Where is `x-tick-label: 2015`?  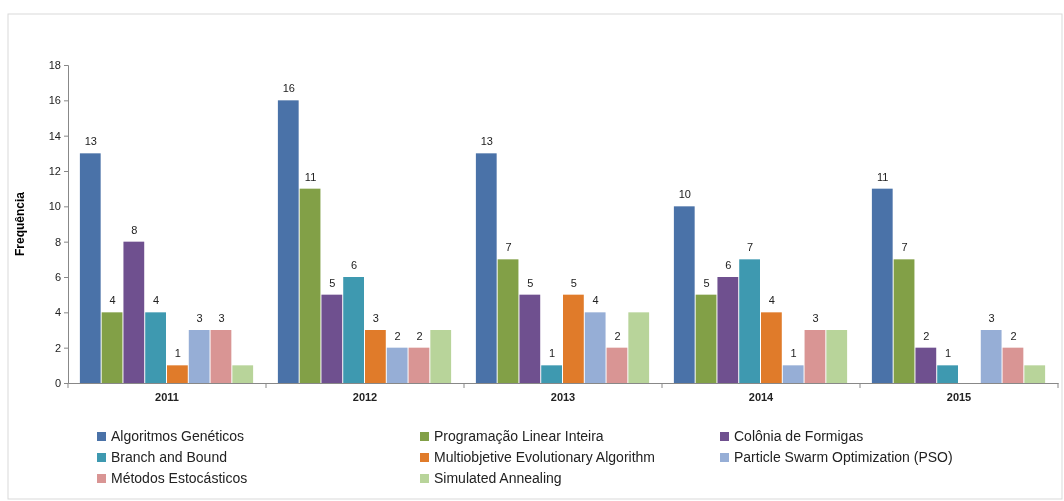
x-tick-label: 2015 is located at coordinates (959, 396).